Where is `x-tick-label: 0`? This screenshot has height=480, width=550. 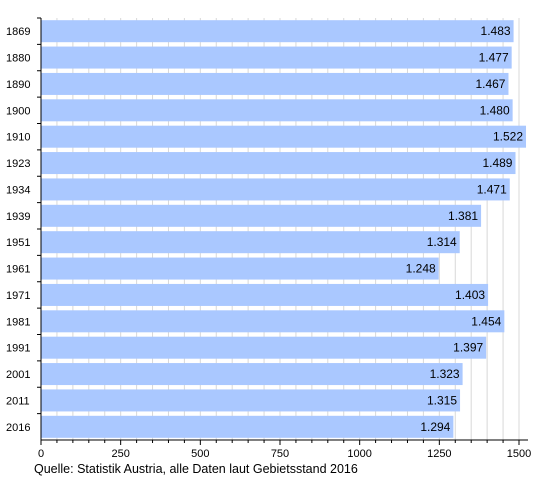 x-tick-label: 0 is located at coordinates (41, 454).